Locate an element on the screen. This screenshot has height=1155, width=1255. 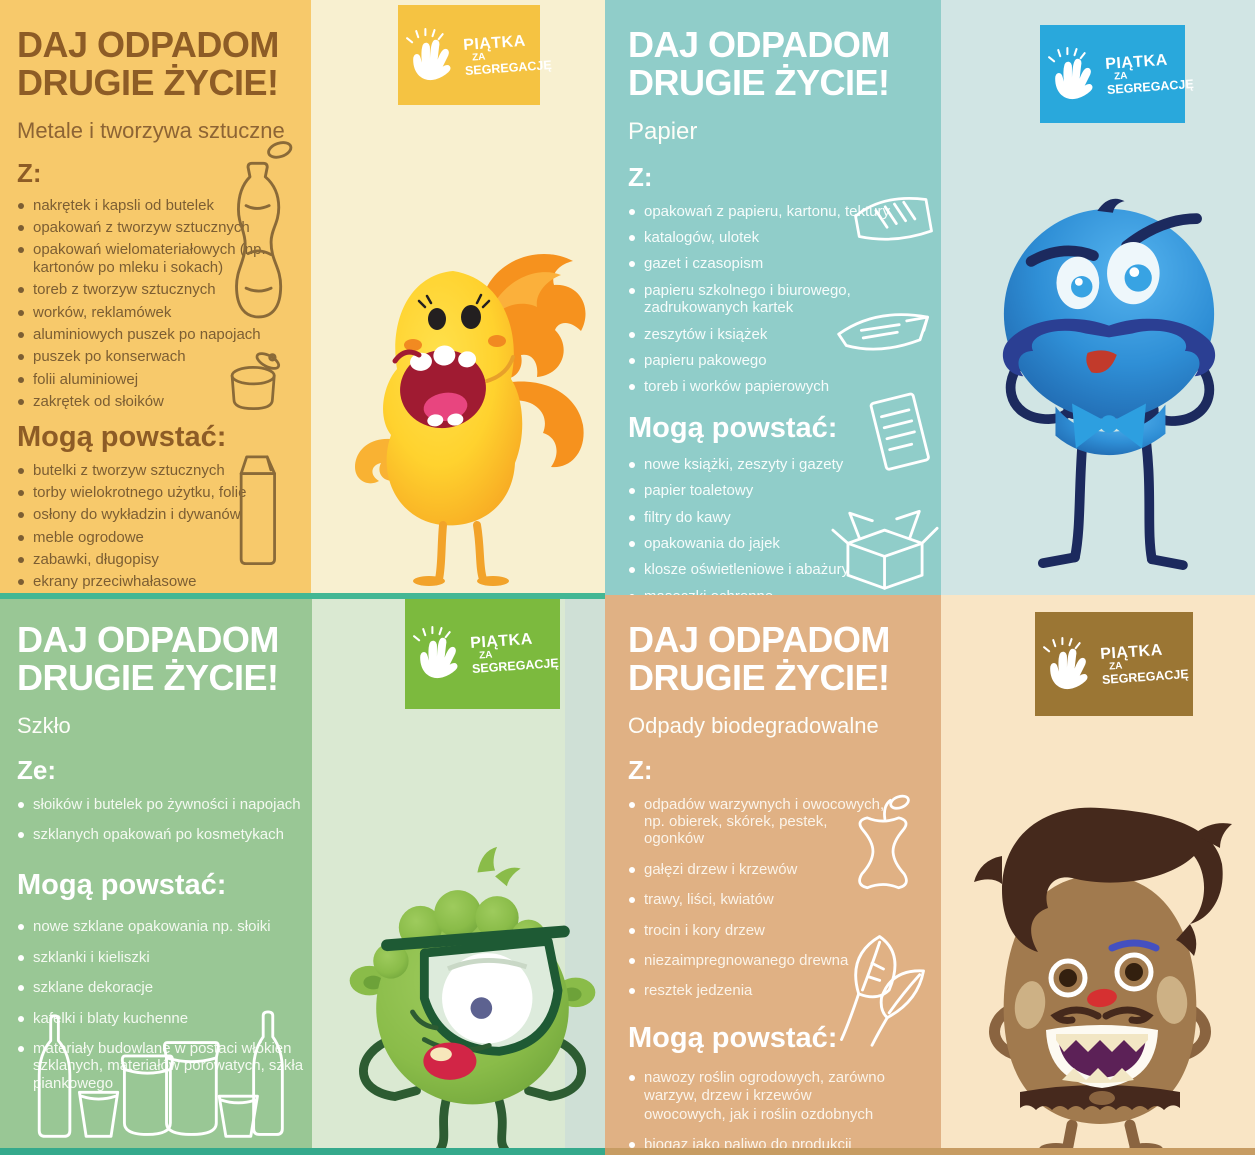
list-item: opakowania do jajek is located at coordinates (762, 543).